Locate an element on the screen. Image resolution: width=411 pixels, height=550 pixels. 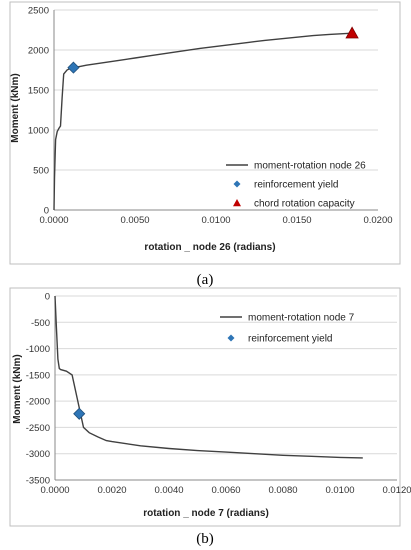
chart-b-xlabel: rotation _ node 7 (radians) is located at coordinates (206, 513).